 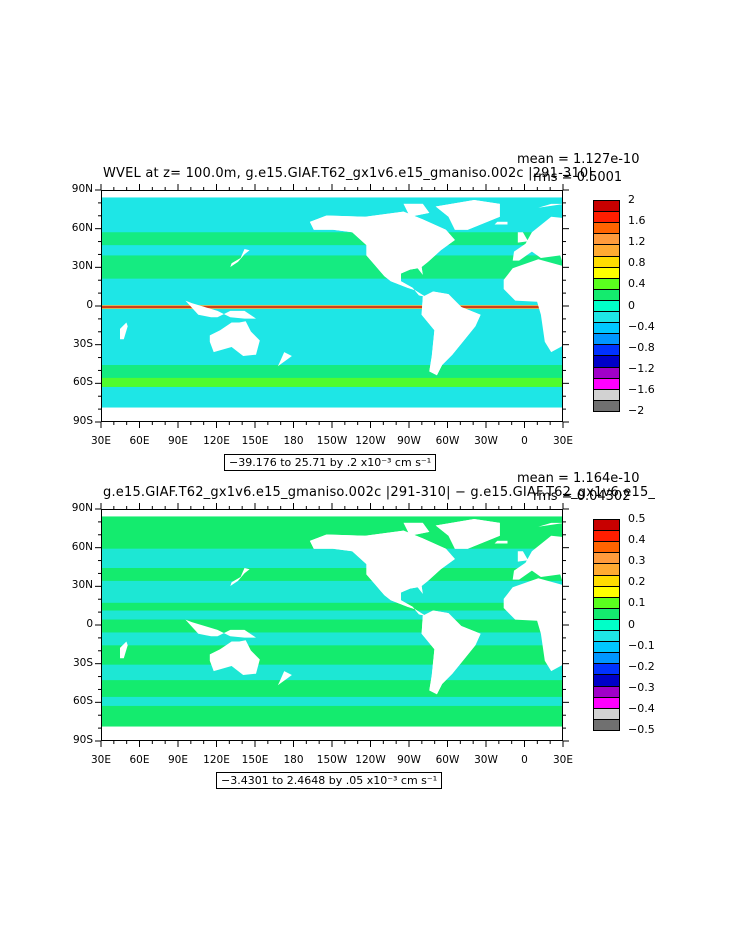 What do you see at coordinates (641, 666) in the screenshot?
I see `colorbar-label: −0.2` at bounding box center [641, 666].